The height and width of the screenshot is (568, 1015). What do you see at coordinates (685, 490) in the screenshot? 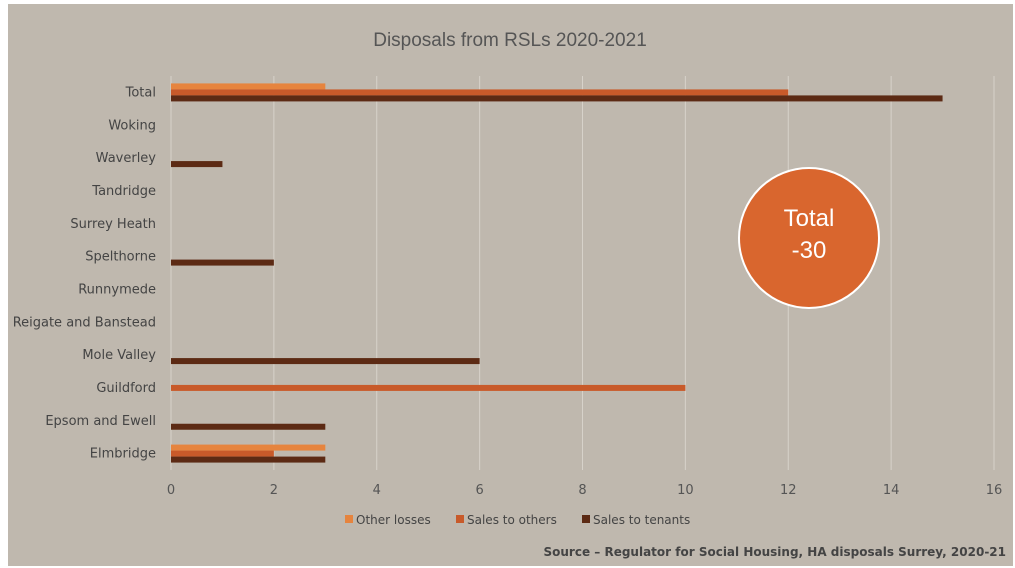
I see `x-tick-label: 10` at bounding box center [685, 490].